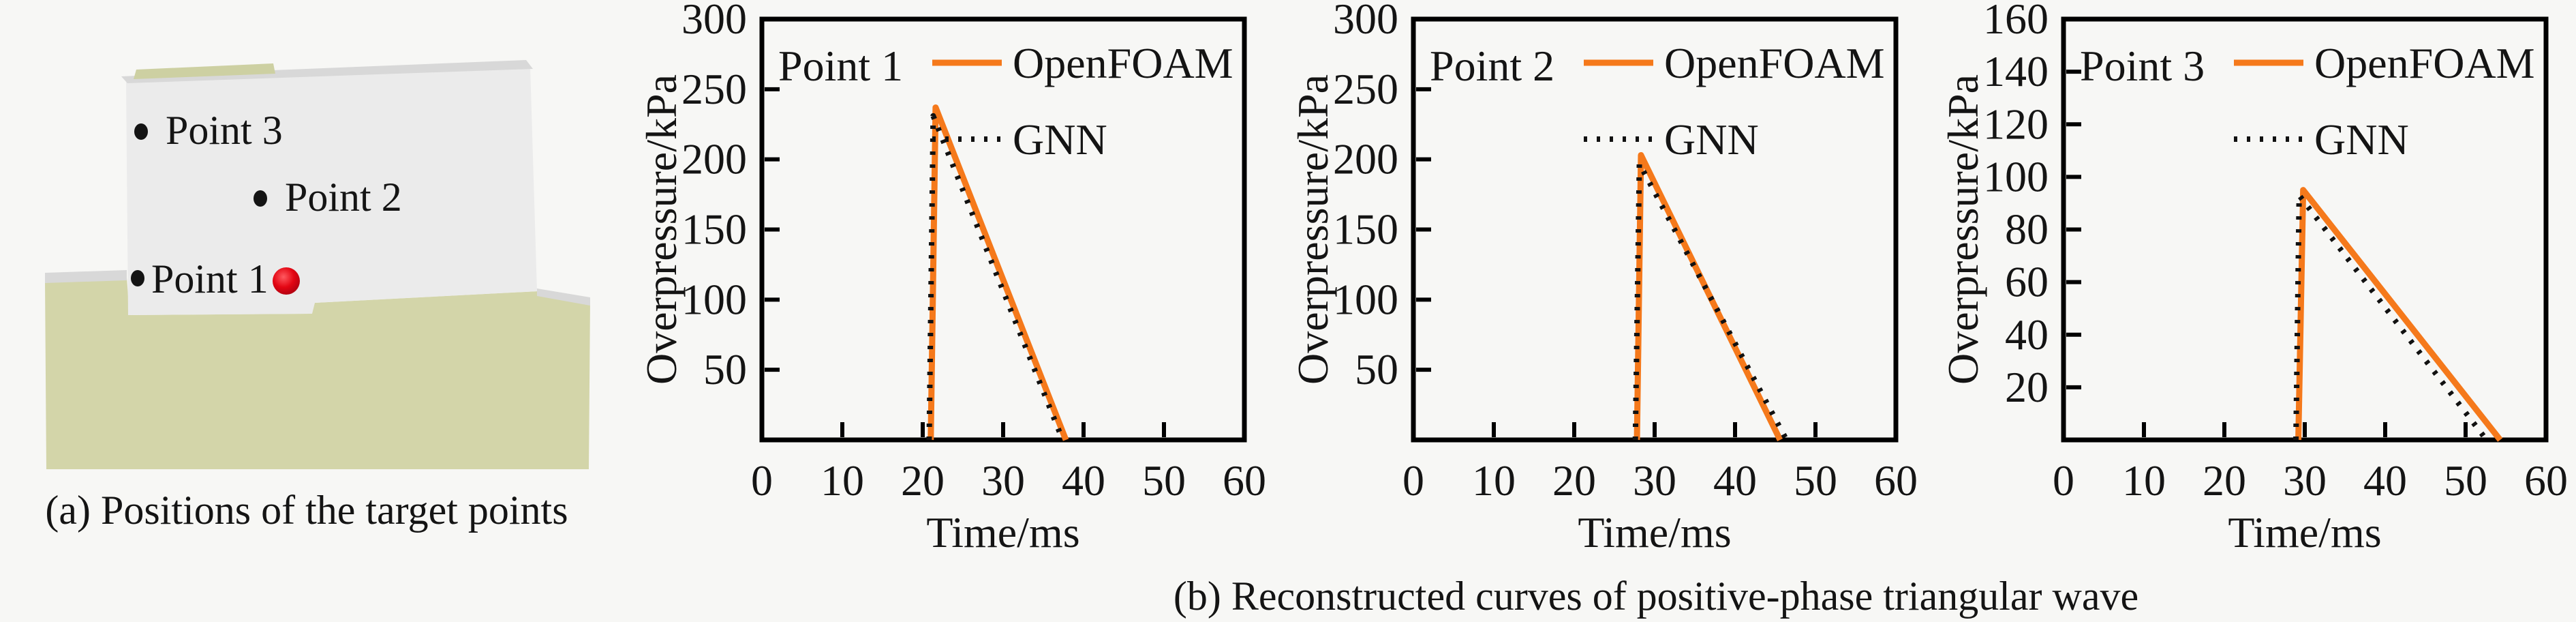  What do you see at coordinates (327, 71) in the screenshot?
I see `box-top-face` at bounding box center [327, 71].